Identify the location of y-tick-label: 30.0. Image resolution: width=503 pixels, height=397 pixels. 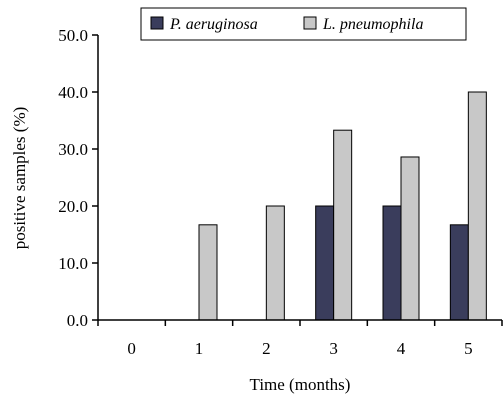
(73, 149).